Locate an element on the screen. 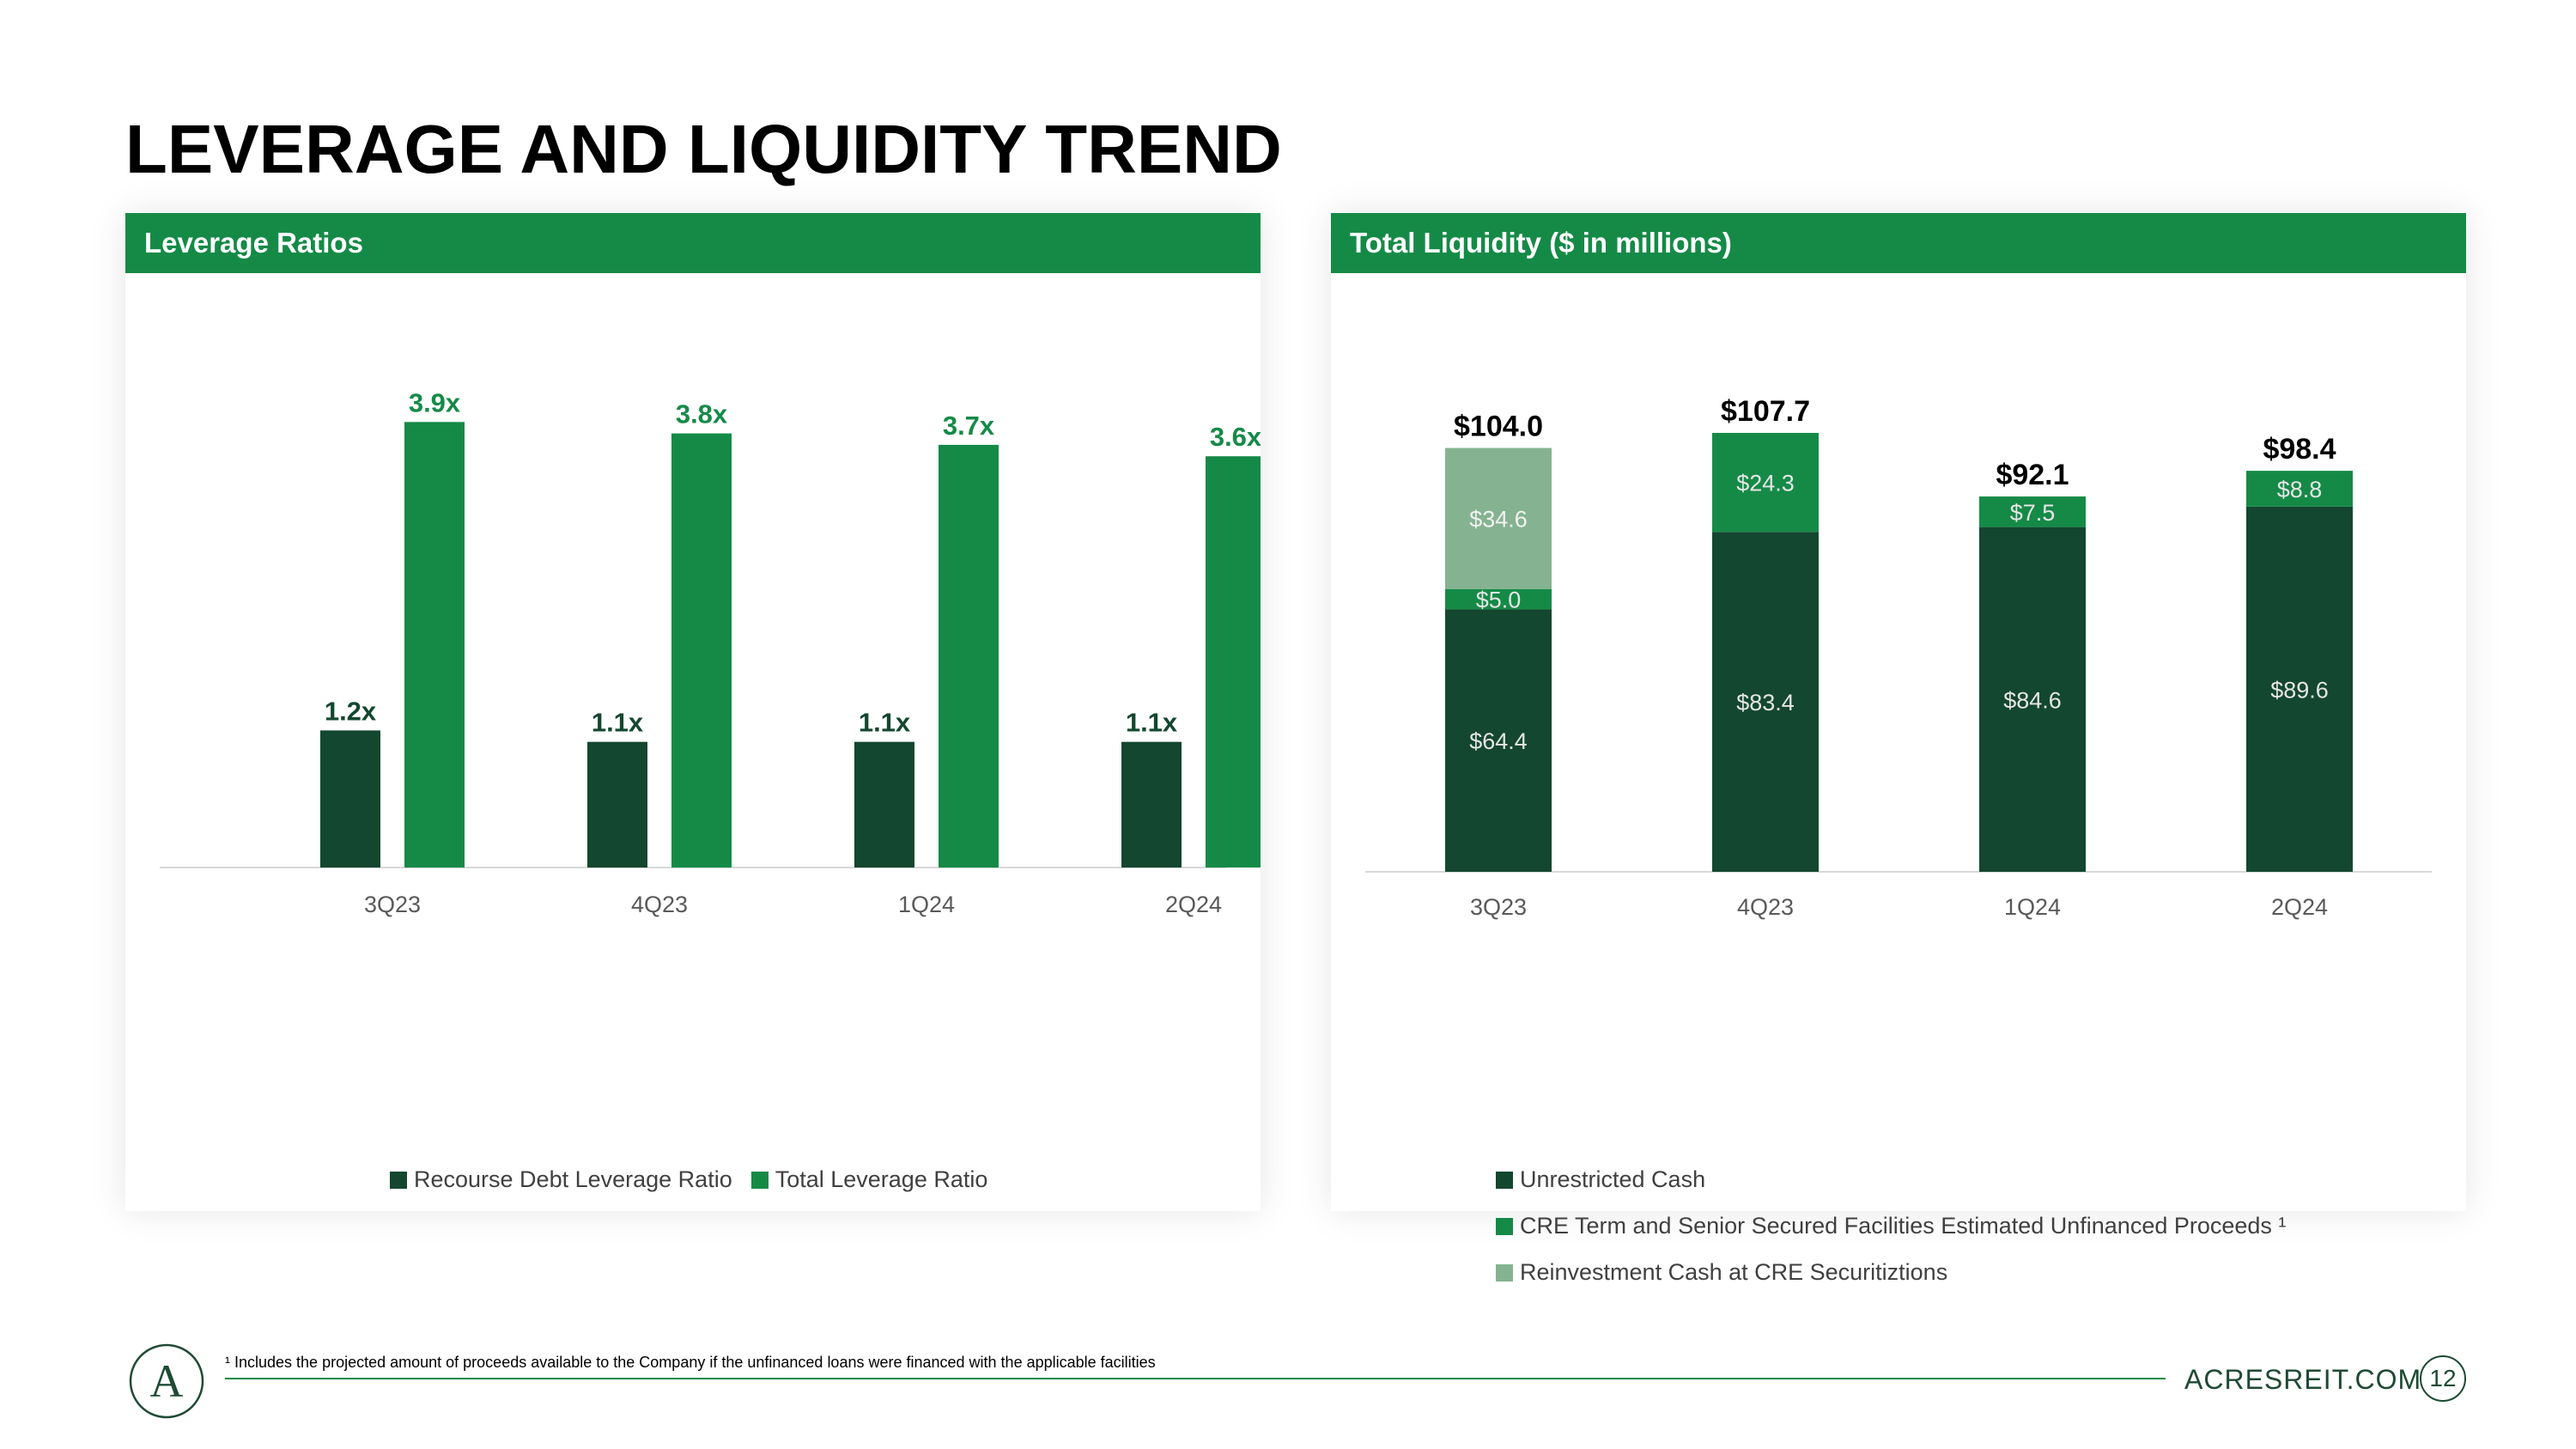 This screenshot has width=2576, height=1449. total-label-2Q24: $98.4 is located at coordinates (2299, 449).